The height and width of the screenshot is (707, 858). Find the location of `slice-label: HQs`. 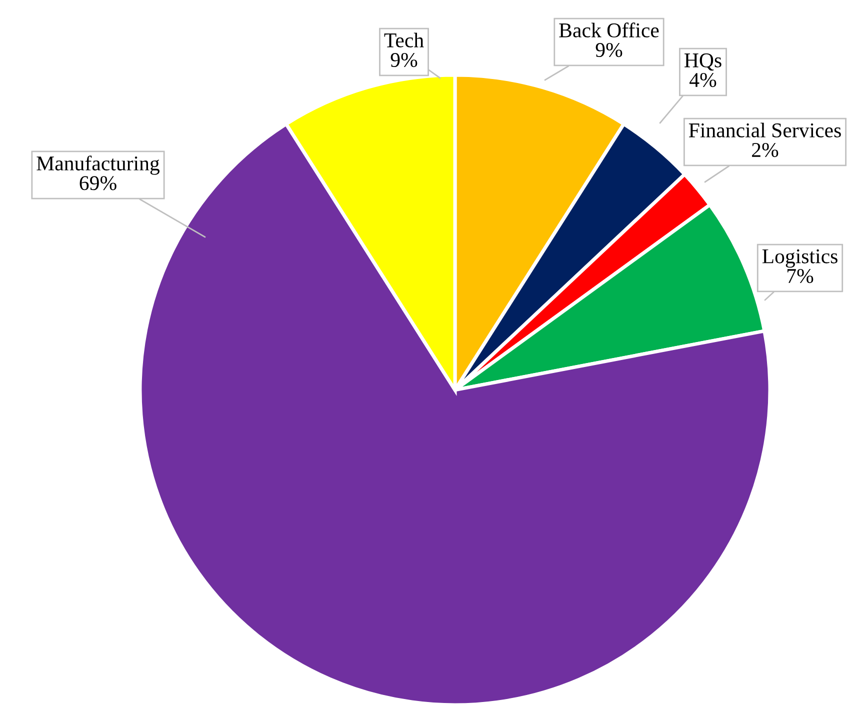

slice-label: HQs is located at coordinates (703, 62).